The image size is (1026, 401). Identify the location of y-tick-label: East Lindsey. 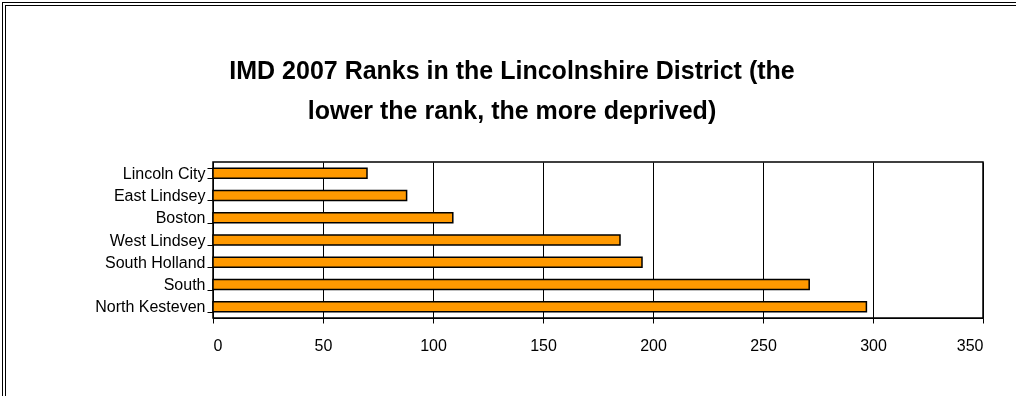
(159, 195).